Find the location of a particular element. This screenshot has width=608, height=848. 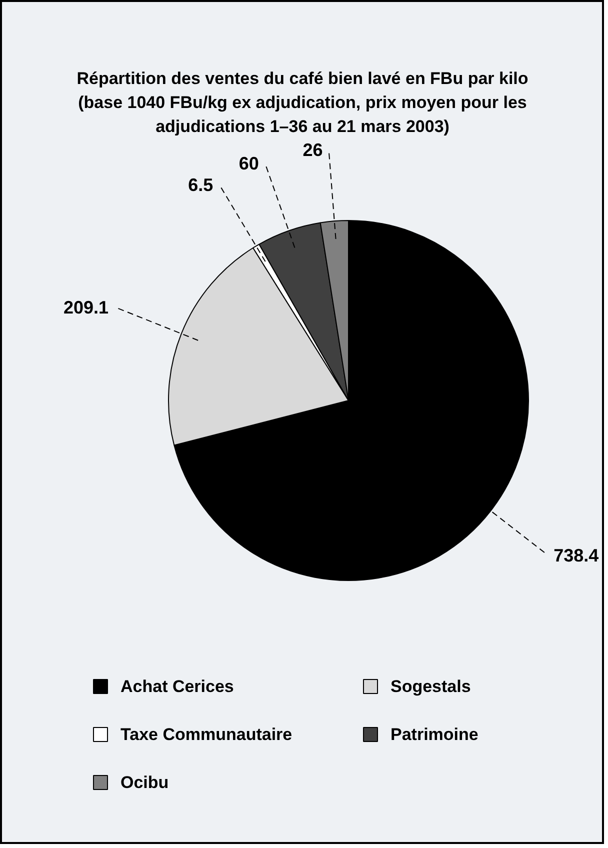

legend-label: Patrimoine is located at coordinates (434, 734).